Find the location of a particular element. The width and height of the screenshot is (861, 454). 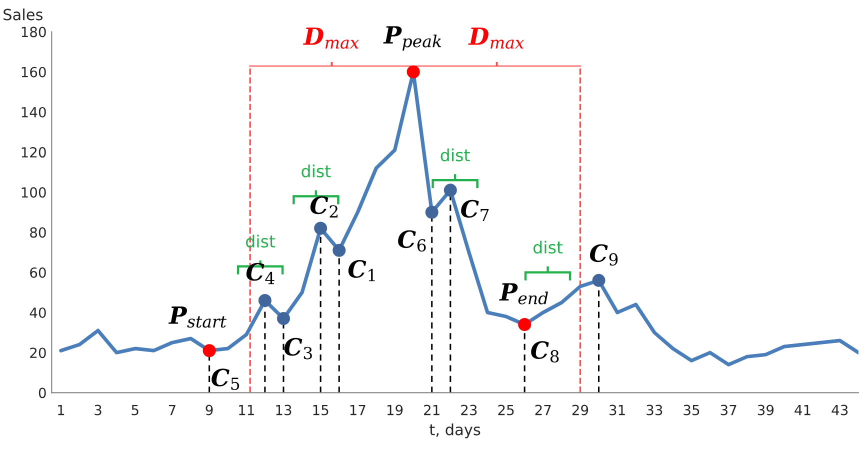

annotation: C$_{8}$ is located at coordinates (545, 352).